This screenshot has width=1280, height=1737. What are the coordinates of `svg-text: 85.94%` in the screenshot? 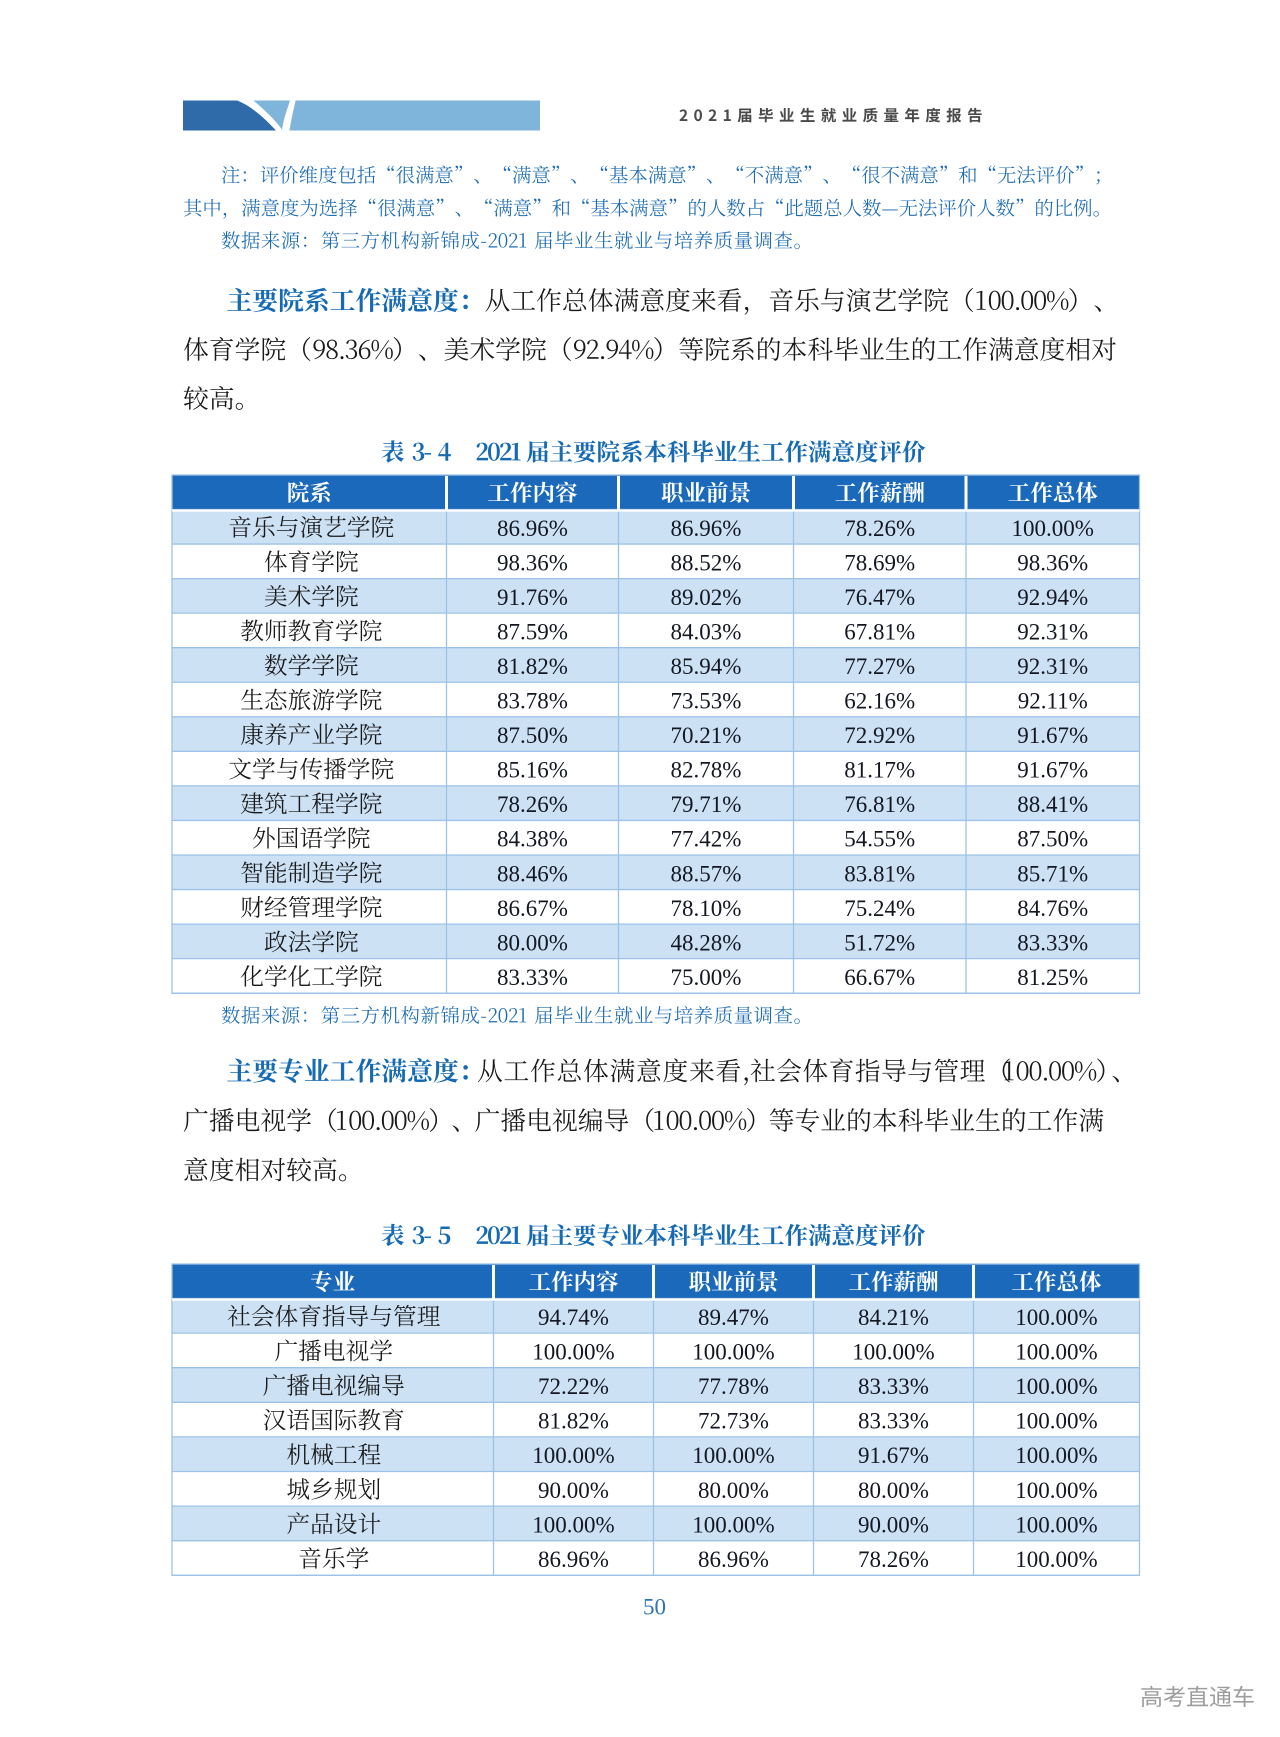 It's located at (706, 666).